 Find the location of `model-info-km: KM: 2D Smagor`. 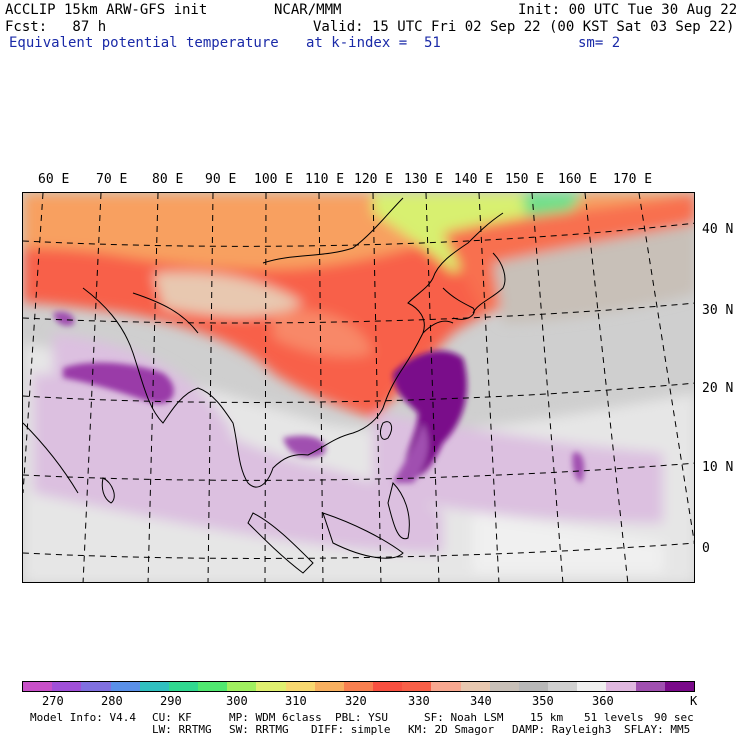

model-info-km: KM: 2D Smagor is located at coordinates (451, 729).